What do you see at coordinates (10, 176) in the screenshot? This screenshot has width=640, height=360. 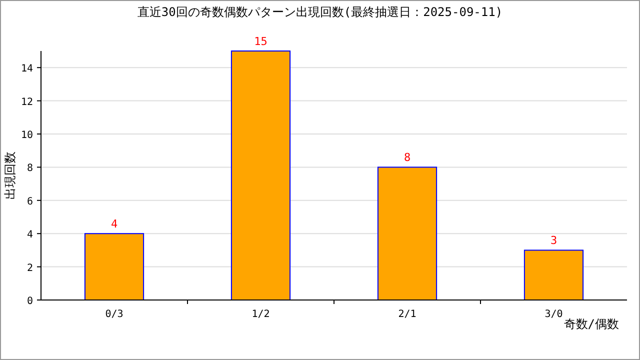 I see `y-axis-title: 出現回数` at bounding box center [10, 176].